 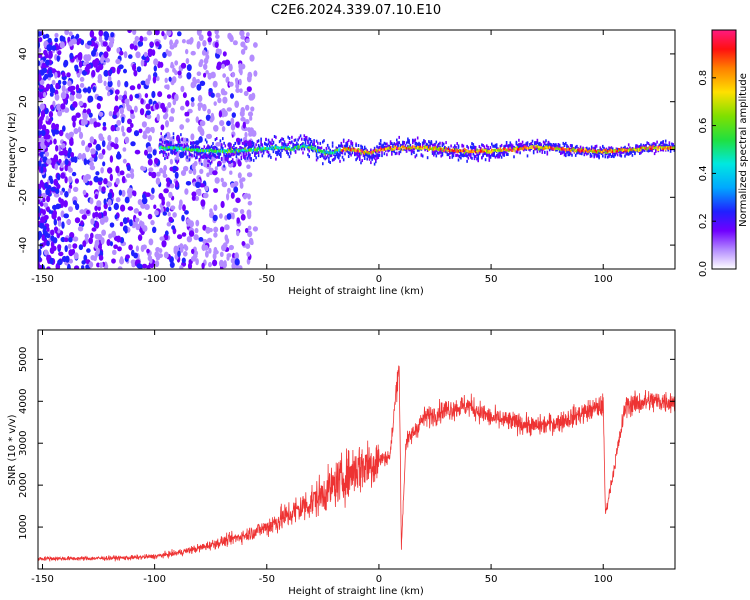 What do you see at coordinates (491, 279) in the screenshot?
I see `x-tick-label: 50` at bounding box center [491, 279].